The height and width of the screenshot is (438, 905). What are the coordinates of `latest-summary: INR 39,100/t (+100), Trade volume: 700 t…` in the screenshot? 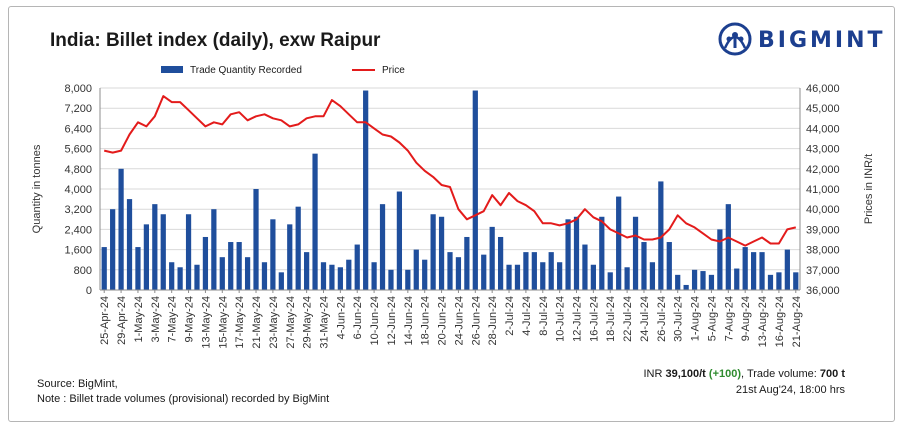 It's located at (744, 382).